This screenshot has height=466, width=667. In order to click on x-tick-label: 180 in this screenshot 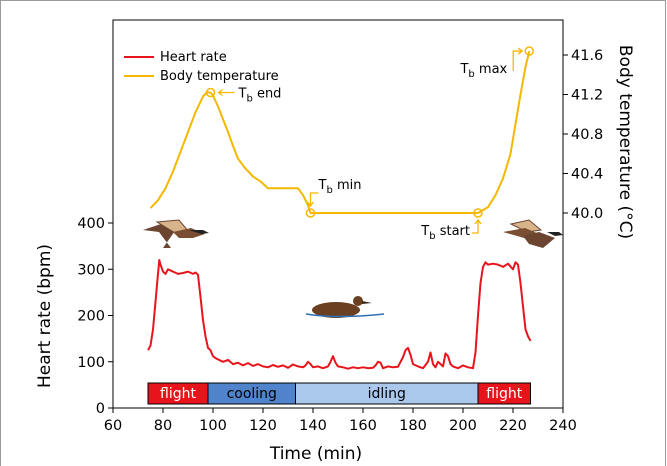, I will do `click(413, 426)`.